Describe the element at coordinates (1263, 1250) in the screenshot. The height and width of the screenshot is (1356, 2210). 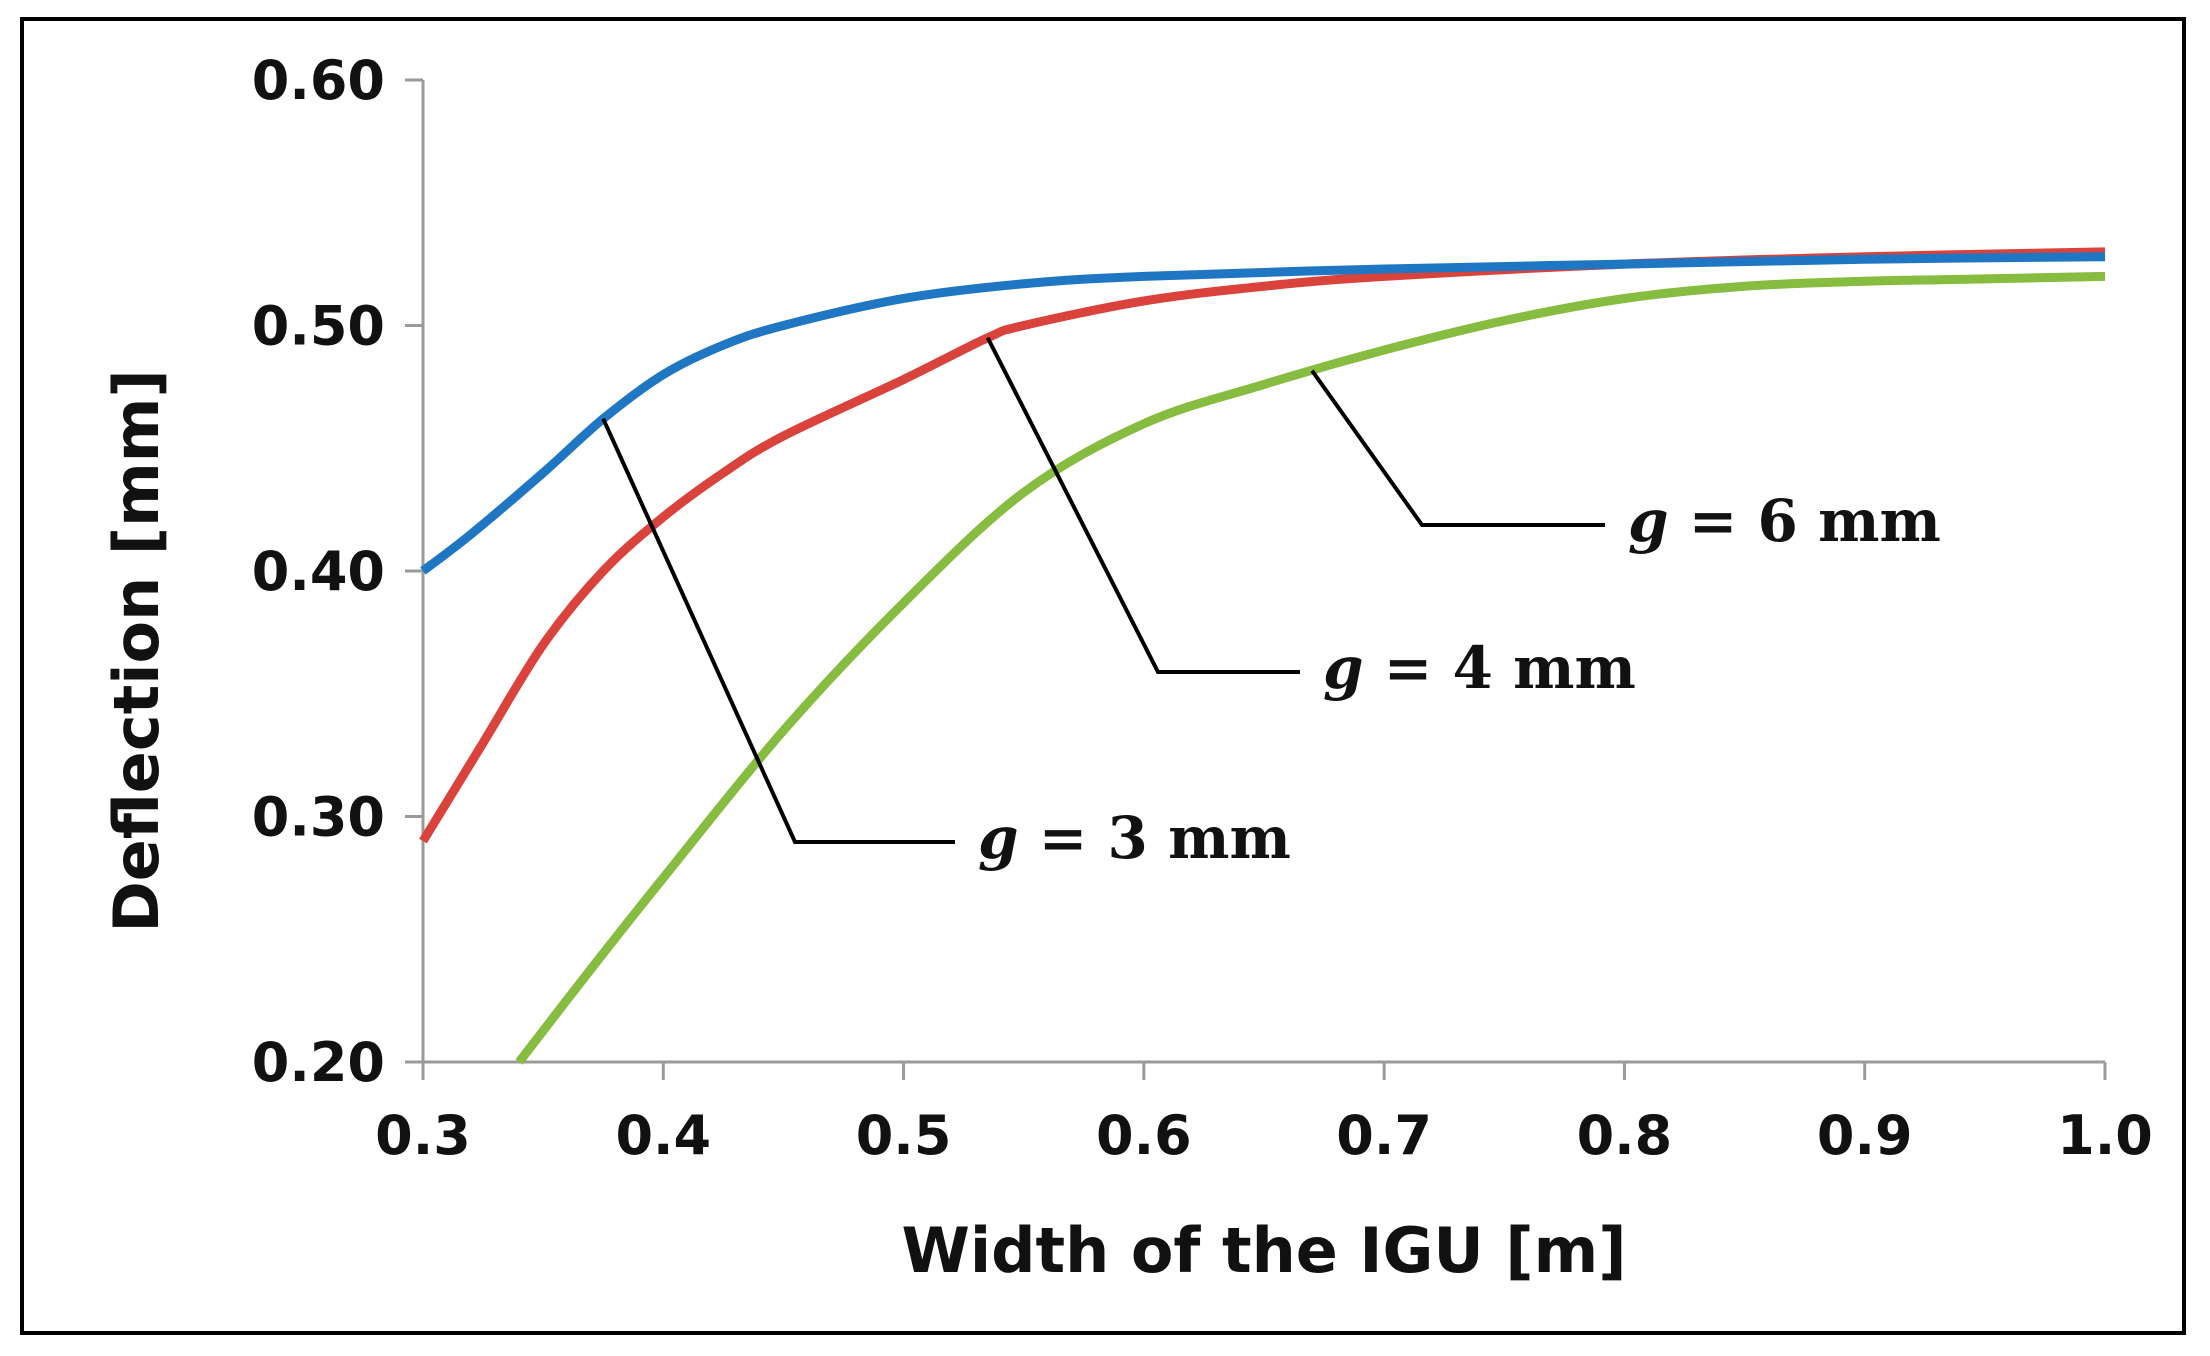
I see `x-axis-title: Width of the IGU [m]` at that location.